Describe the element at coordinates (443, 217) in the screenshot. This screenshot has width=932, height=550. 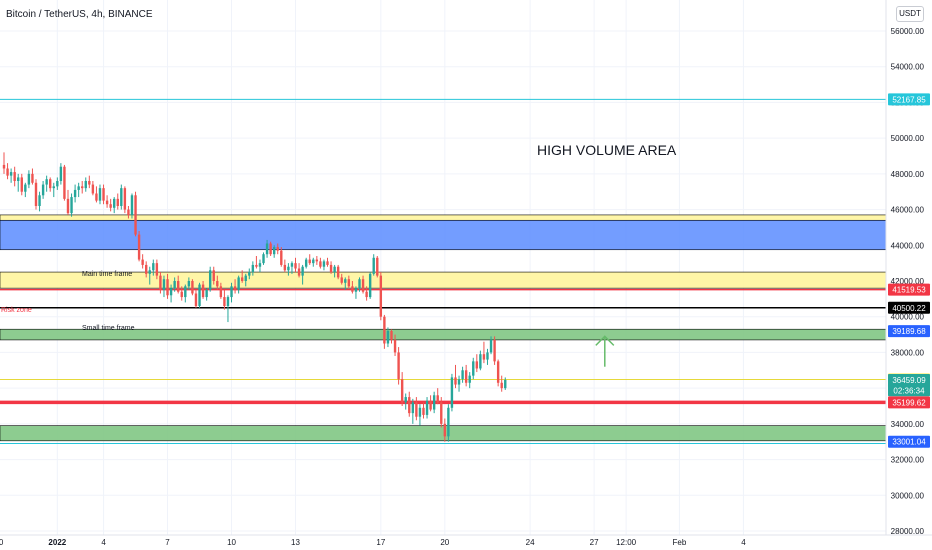
I see `zone-yellow-top` at that location.